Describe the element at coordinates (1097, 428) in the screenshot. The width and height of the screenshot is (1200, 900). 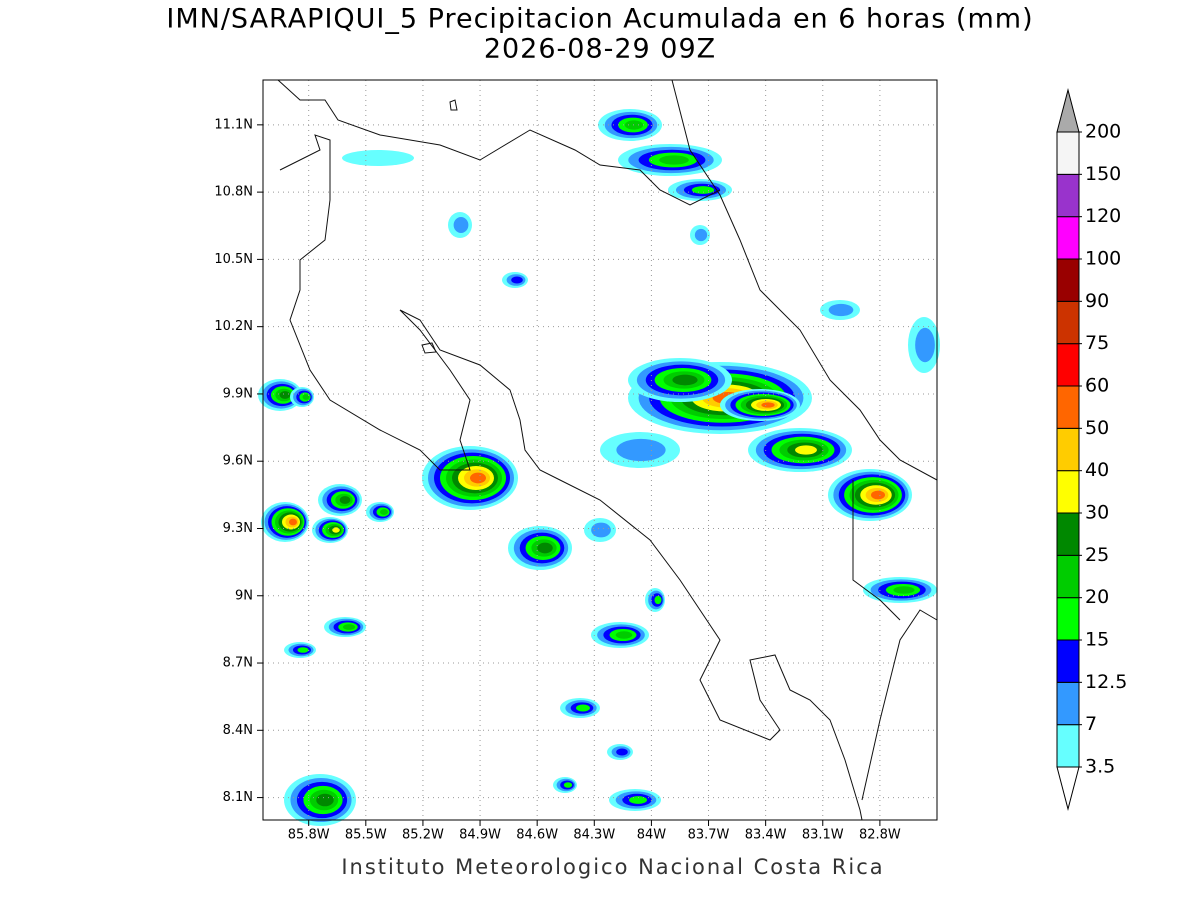
I see `colorbar-label: 50` at that location.